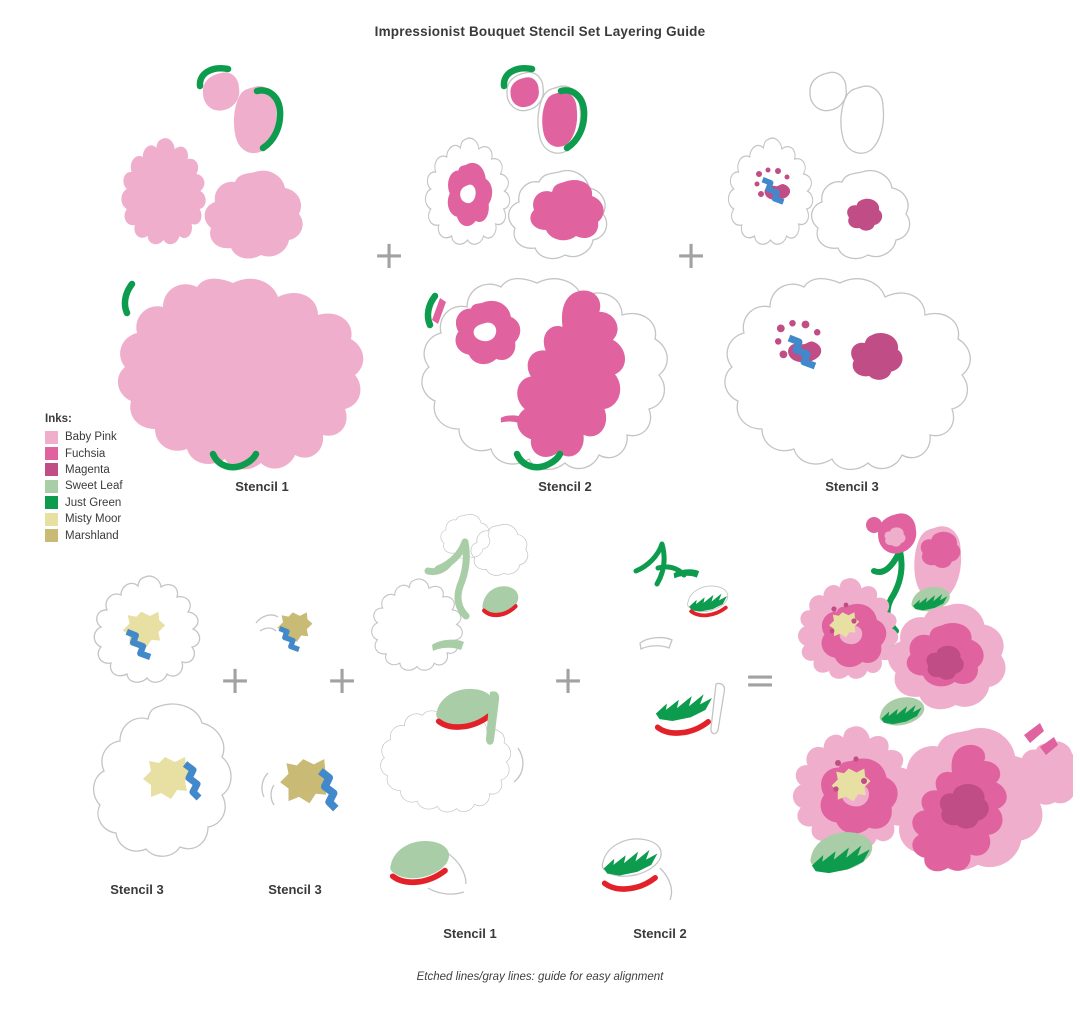  I want to click on stencil-3-top-artwork, so click(847, 271).